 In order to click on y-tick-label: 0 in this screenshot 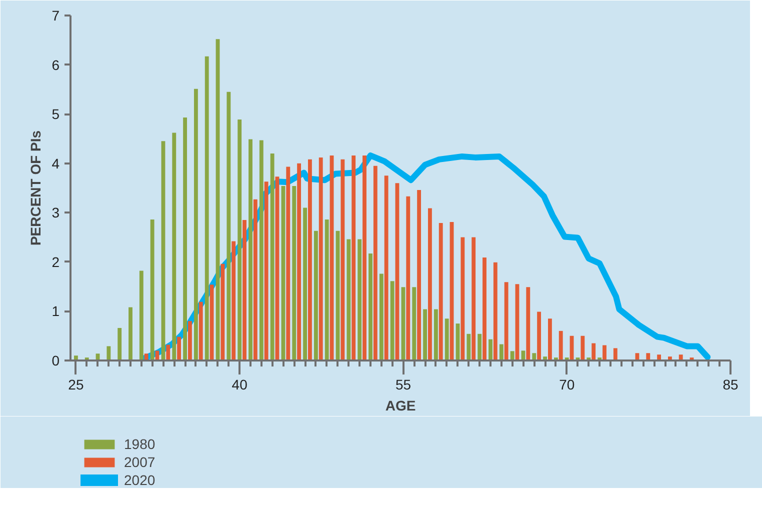, I will do `click(56, 360)`.